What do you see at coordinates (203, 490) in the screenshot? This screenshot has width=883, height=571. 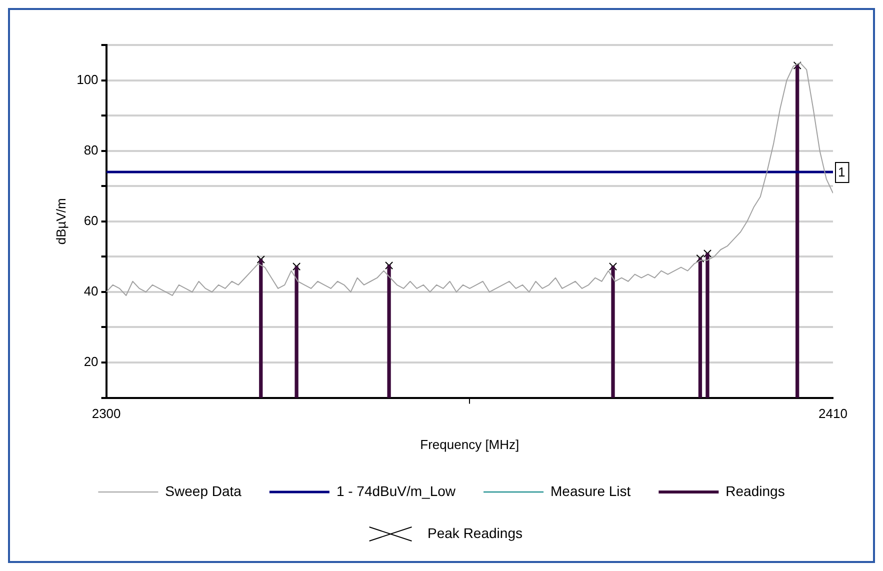 I see `legend-label: Sweep Data` at bounding box center [203, 490].